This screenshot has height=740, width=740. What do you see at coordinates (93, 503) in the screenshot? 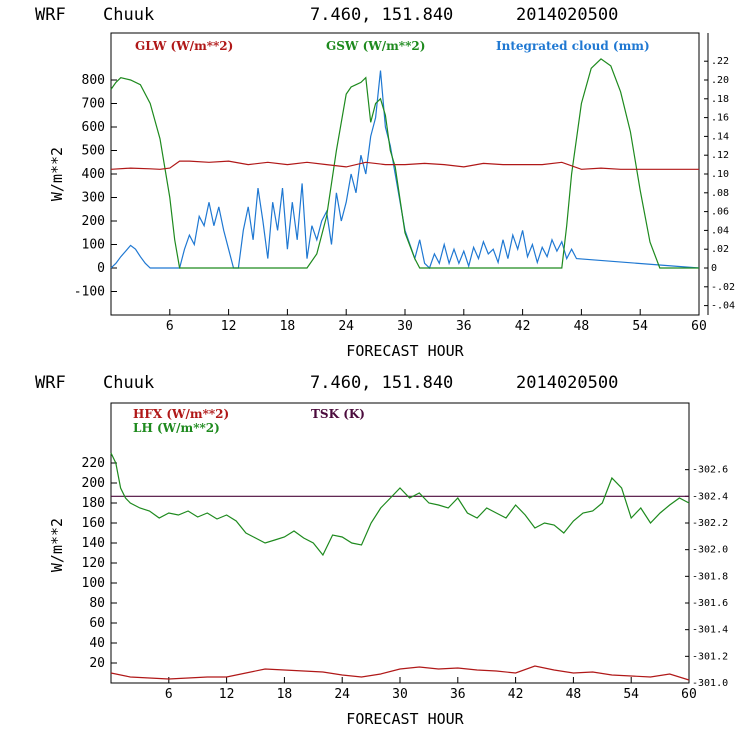
I see `panel2-ytick-label: 180` at bounding box center [93, 503].